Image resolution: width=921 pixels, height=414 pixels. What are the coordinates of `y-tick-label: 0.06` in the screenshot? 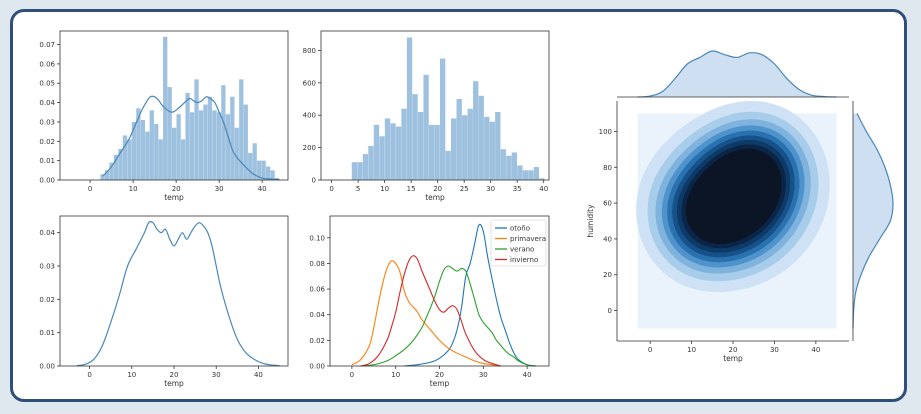 It's located at (47, 64).